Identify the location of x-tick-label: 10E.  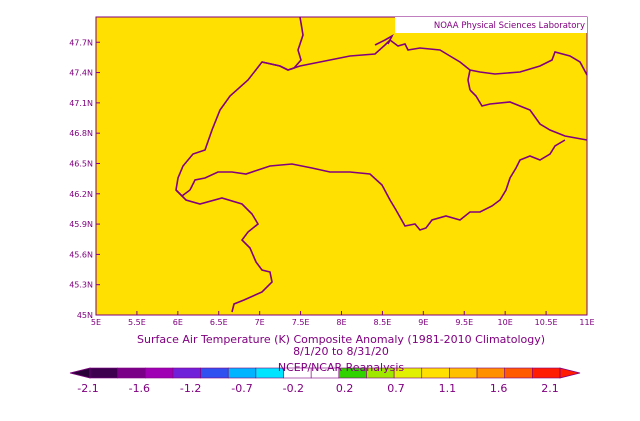
(505, 322).